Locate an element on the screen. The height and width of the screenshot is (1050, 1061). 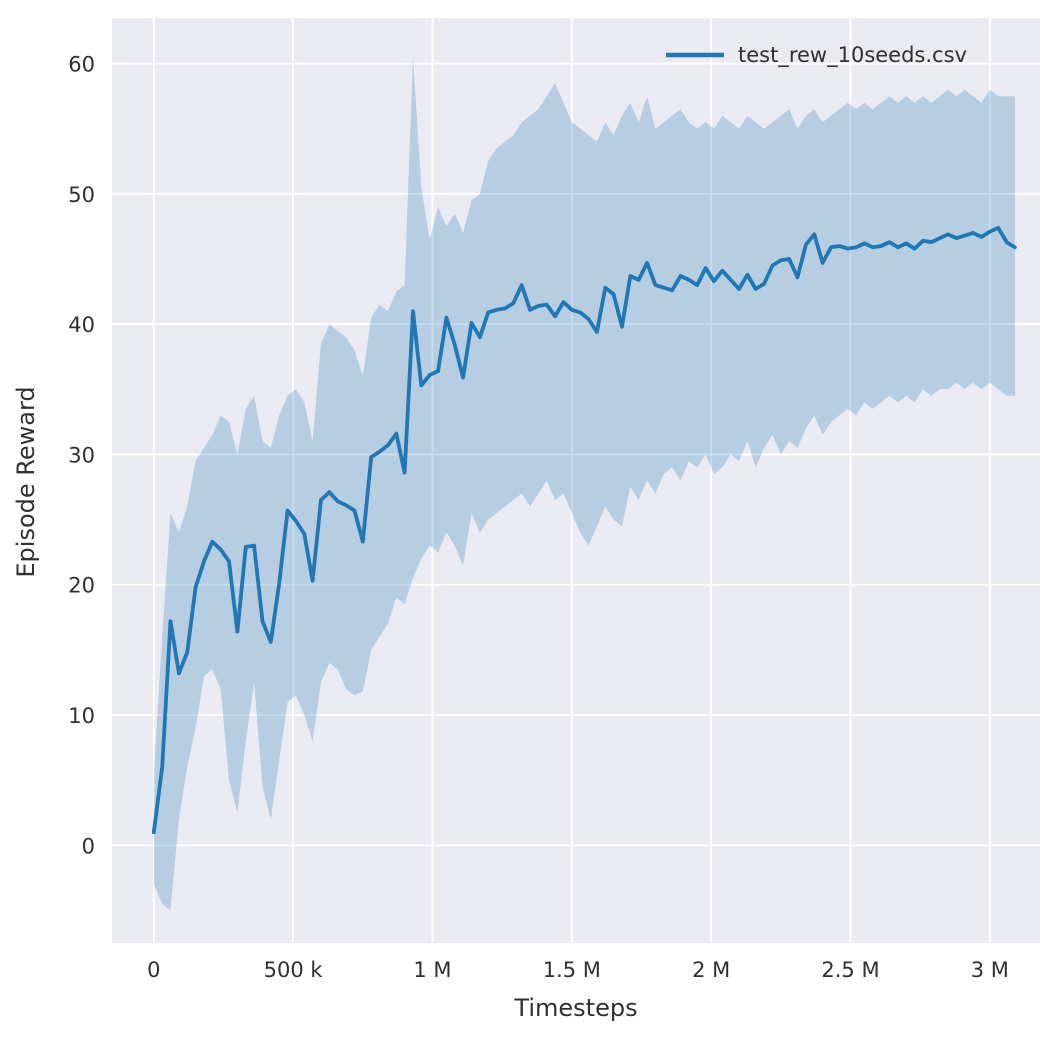
y-tick-label: 50 is located at coordinates (81, 195).